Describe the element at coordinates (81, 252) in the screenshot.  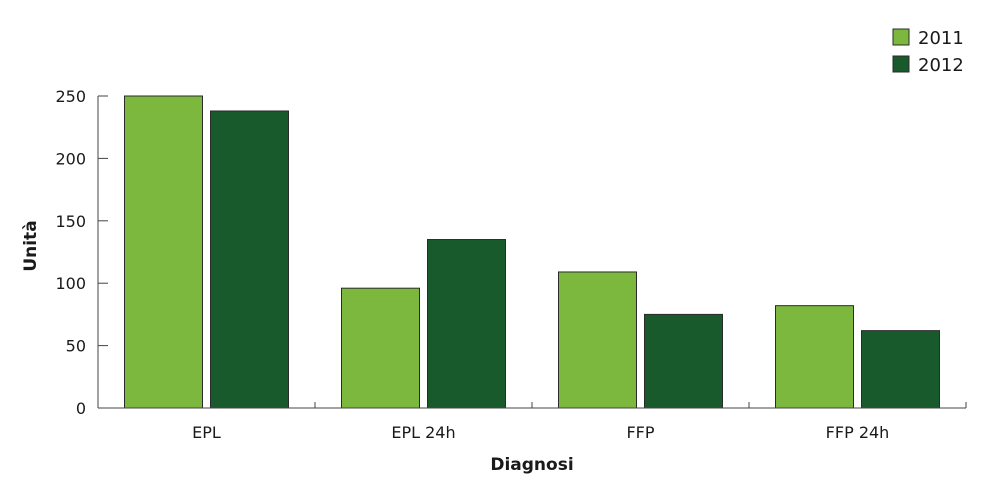
I see `y-ticks: 0 50 100 150 200 250` at that location.